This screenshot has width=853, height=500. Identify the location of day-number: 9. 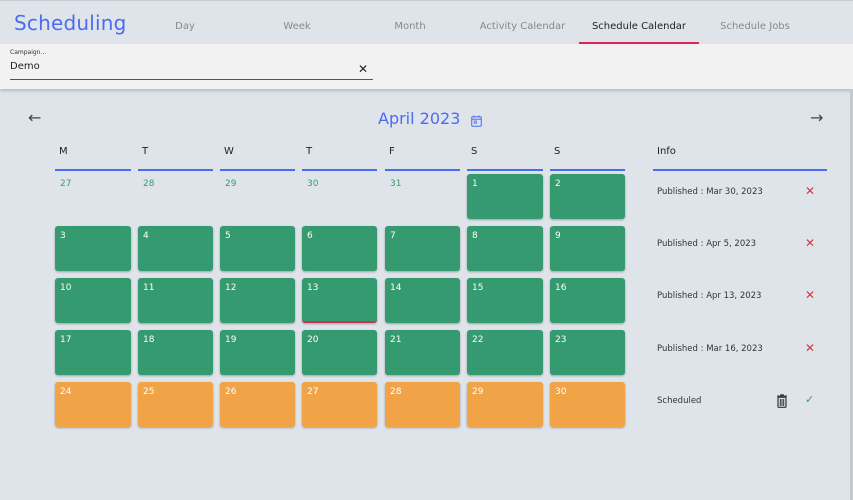
(558, 236).